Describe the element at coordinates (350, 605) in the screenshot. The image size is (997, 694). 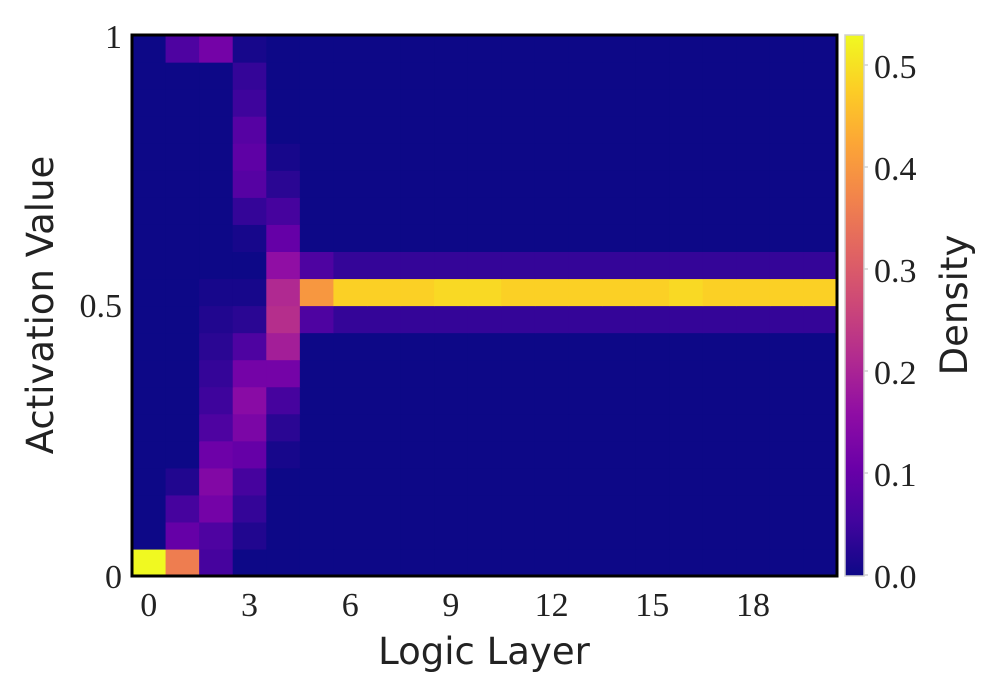
I see `x-tick-label: 6` at that location.